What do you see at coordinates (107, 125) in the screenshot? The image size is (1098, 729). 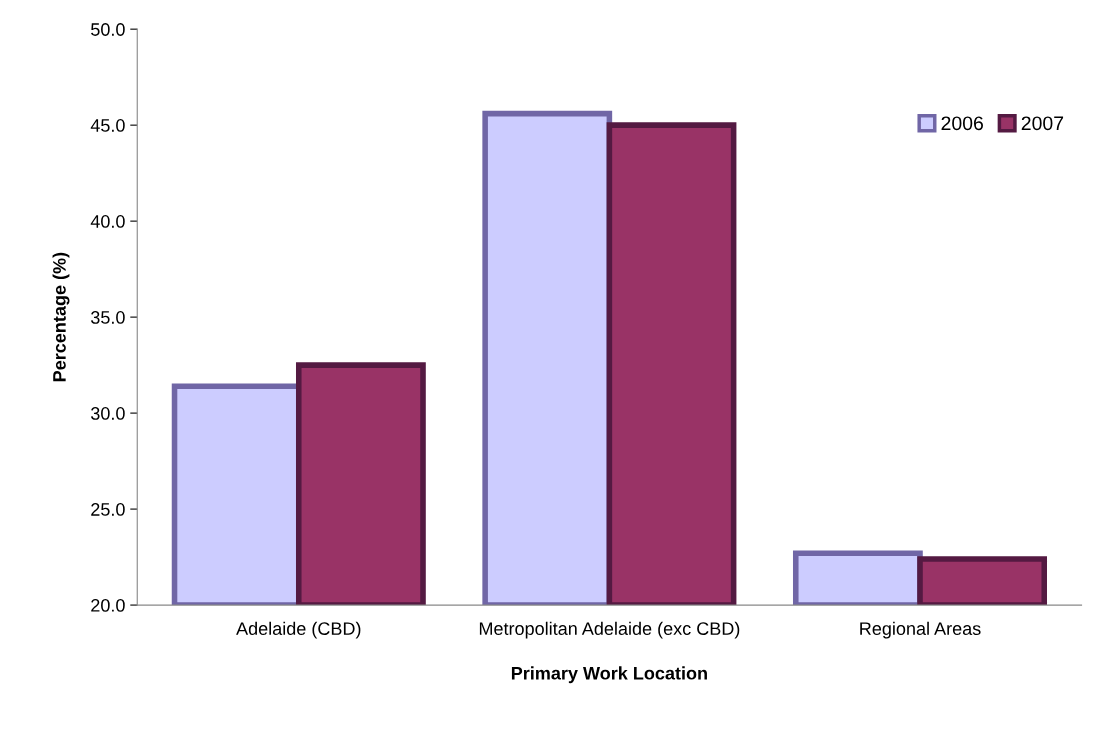 I see `y-tick-label: 45.0` at bounding box center [107, 125].